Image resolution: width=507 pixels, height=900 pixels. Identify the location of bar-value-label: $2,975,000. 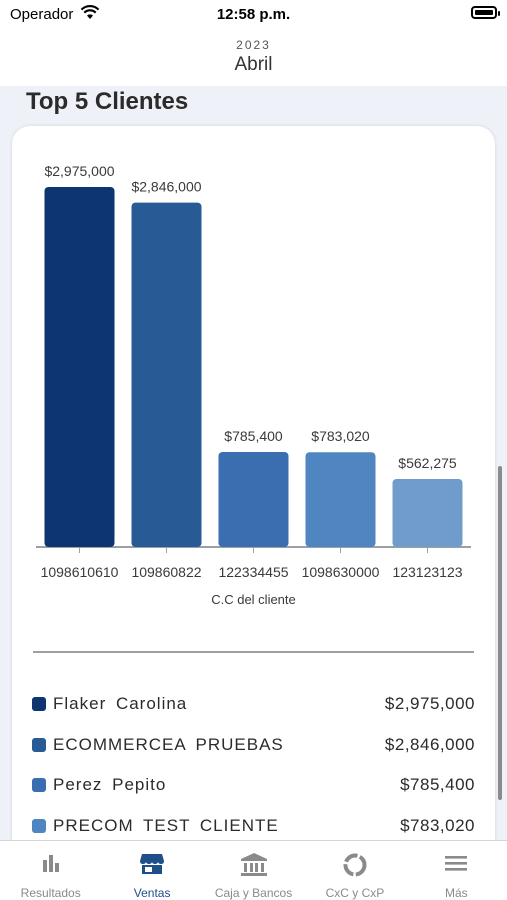
(79, 171).